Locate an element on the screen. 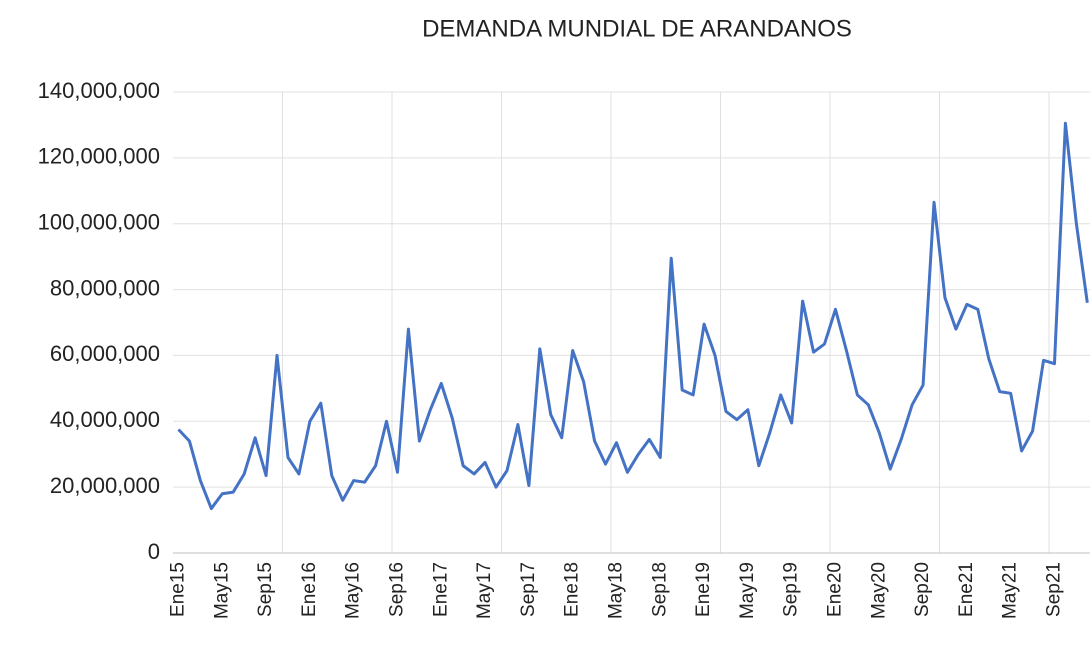 The height and width of the screenshot is (648, 1090). x-tick-label: Sep17 is located at coordinates (528, 589).